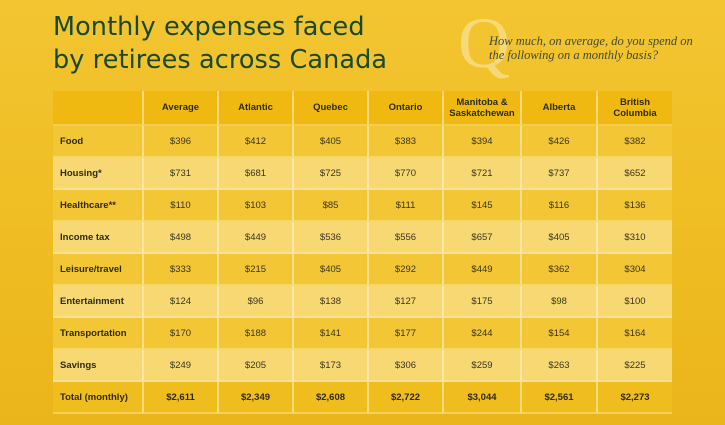 Image resolution: width=725 pixels, height=425 pixels. What do you see at coordinates (254, 334) in the screenshot?
I see `table-cell: $188` at bounding box center [254, 334].